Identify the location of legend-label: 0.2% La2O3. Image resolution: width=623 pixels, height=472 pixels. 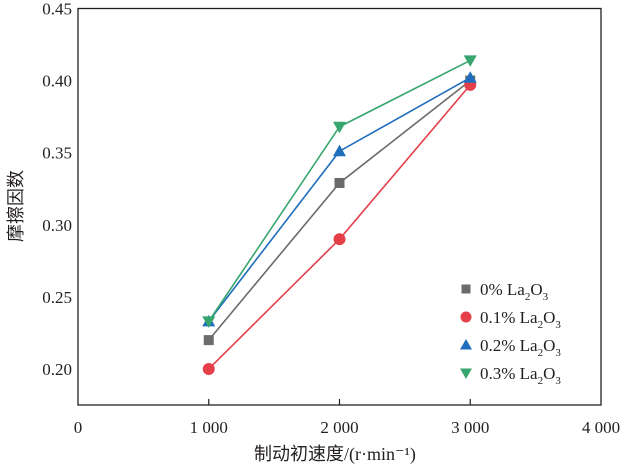
(520, 347).